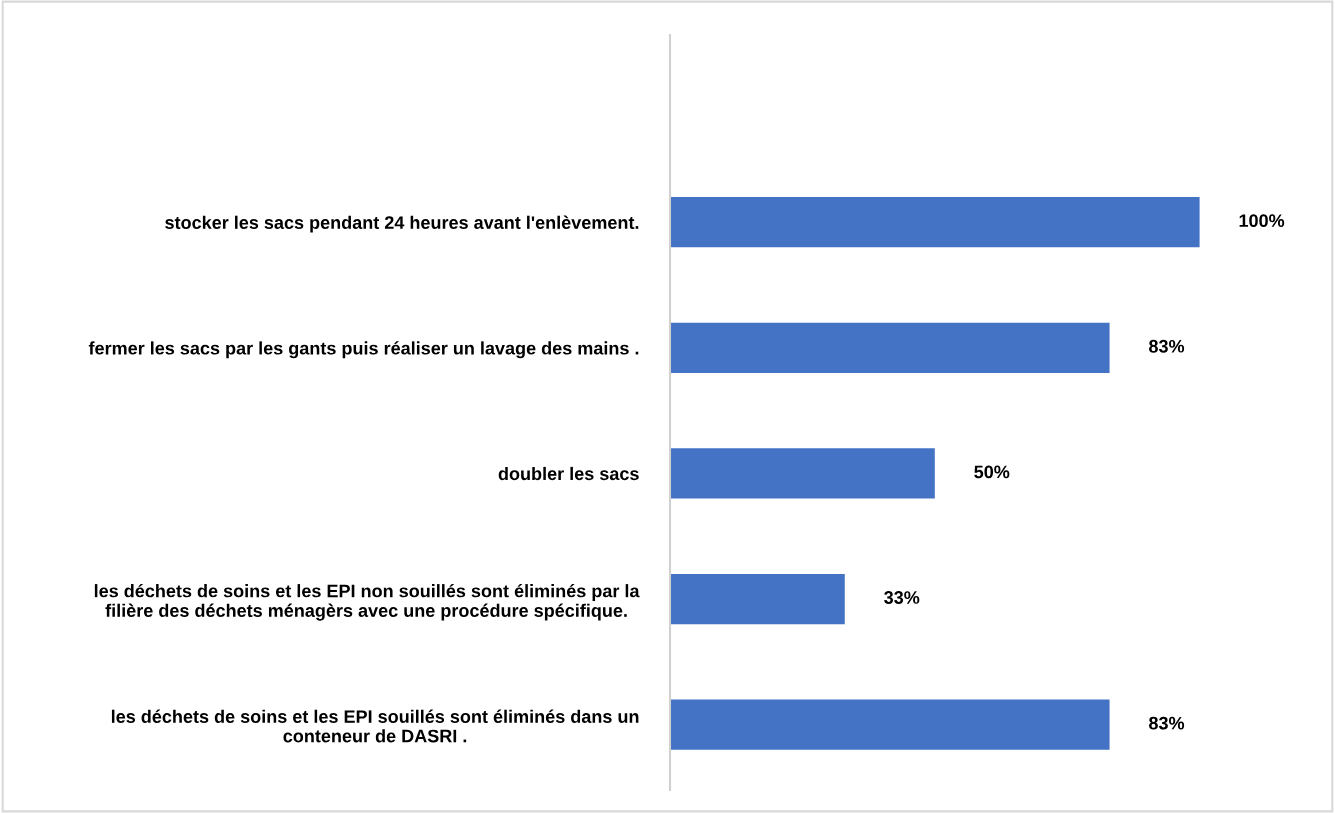 The height and width of the screenshot is (813, 1335). I want to click on data-label: 50%, so click(992, 472).